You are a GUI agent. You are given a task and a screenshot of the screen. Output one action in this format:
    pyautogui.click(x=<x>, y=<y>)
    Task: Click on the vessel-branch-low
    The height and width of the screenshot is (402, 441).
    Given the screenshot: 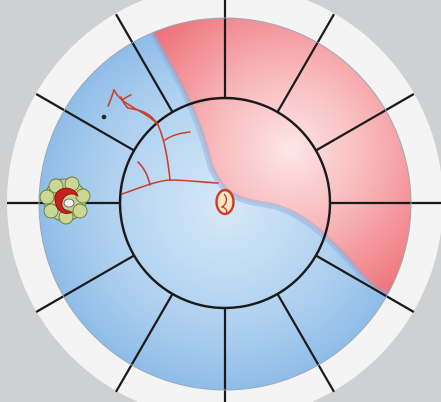 What is the action you would take?
    pyautogui.click(x=144, y=173)
    